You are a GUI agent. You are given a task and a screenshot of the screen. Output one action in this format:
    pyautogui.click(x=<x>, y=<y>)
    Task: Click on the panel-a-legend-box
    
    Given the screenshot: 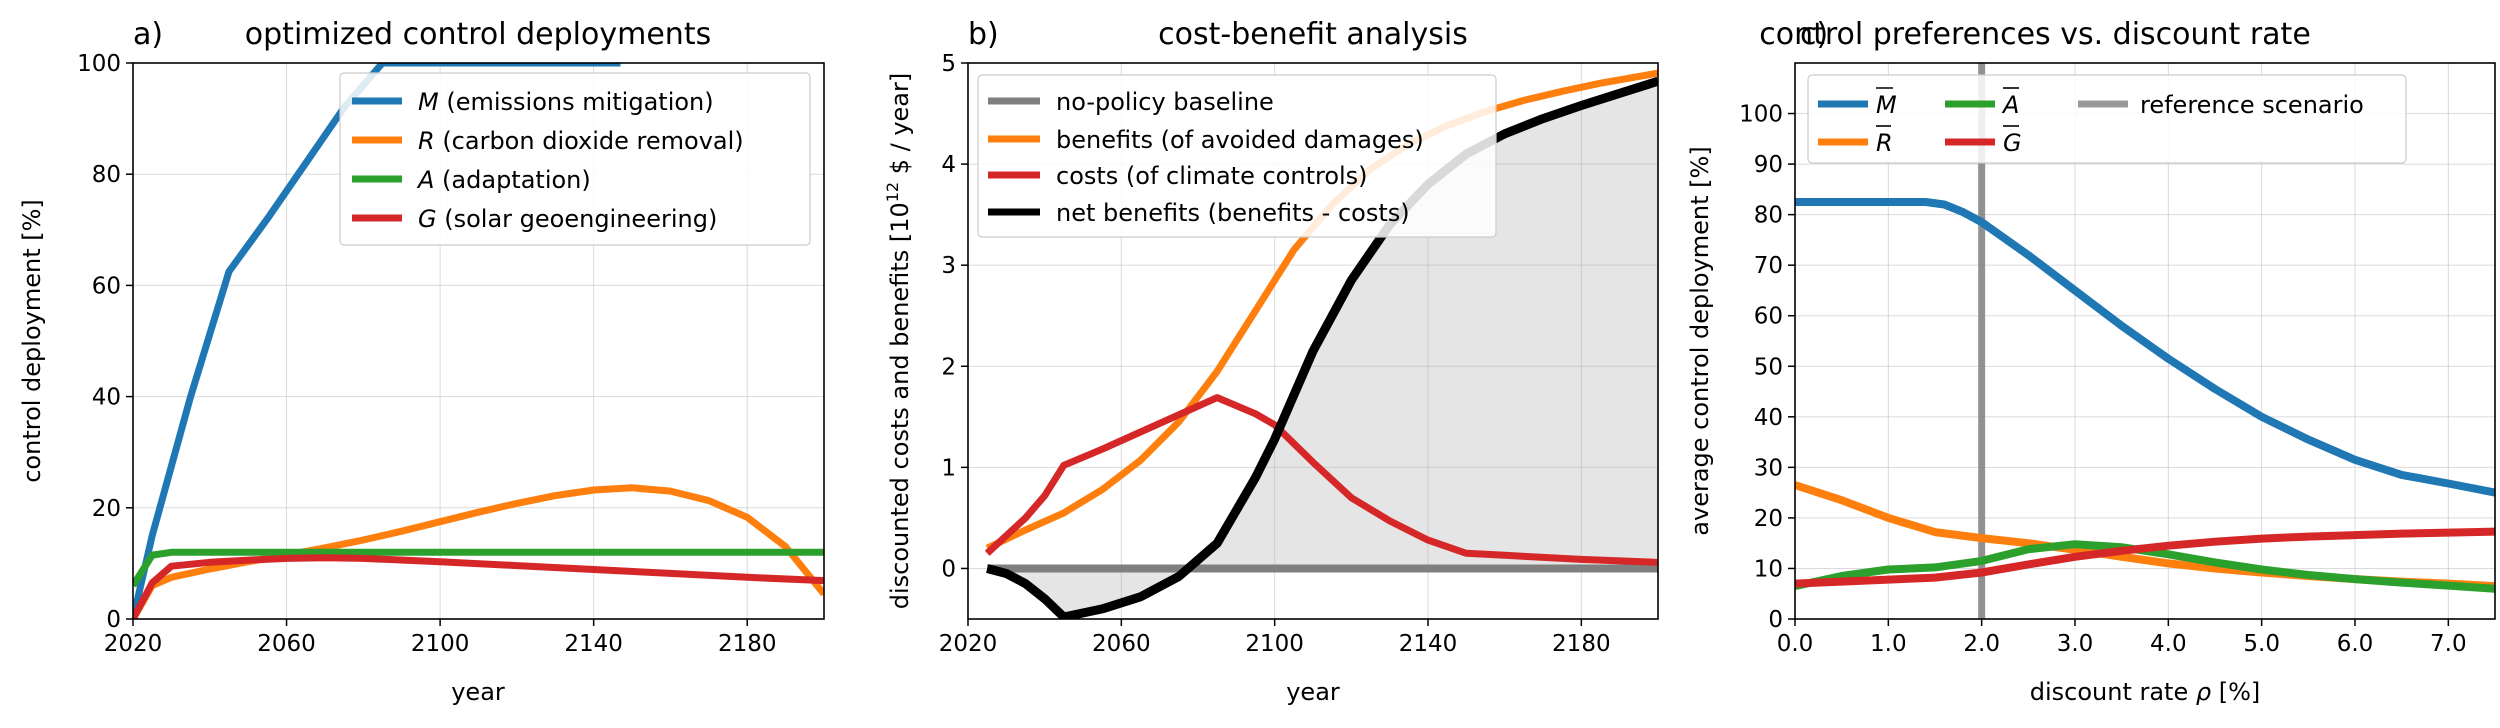 What is the action you would take?
    pyautogui.click(x=575, y=159)
    